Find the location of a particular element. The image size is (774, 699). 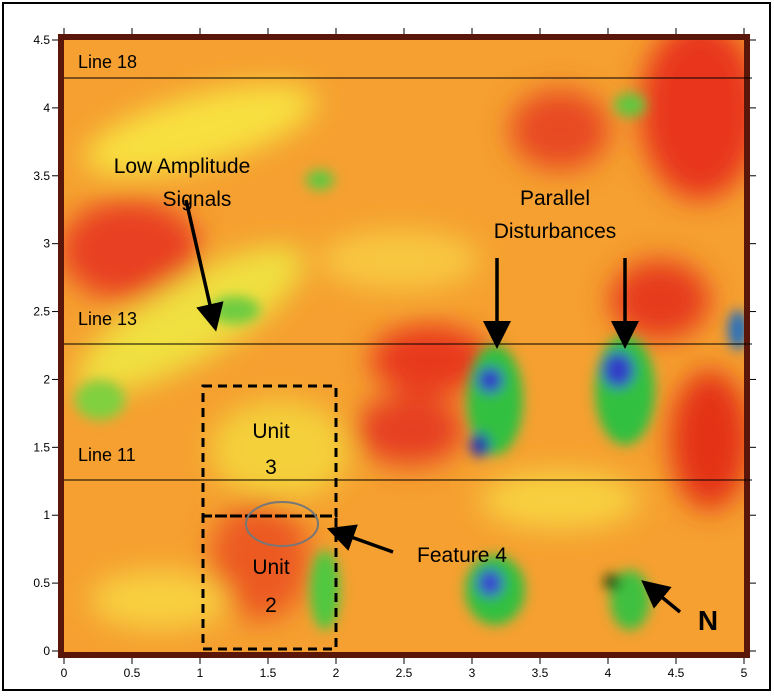

annotation: 3 is located at coordinates (271, 467).